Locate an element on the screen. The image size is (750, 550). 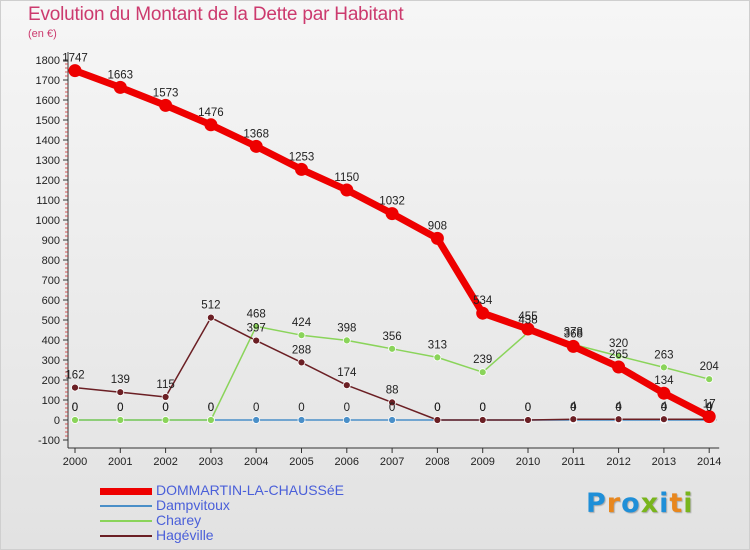
legend-item: Hagéville is located at coordinates (222, 535).